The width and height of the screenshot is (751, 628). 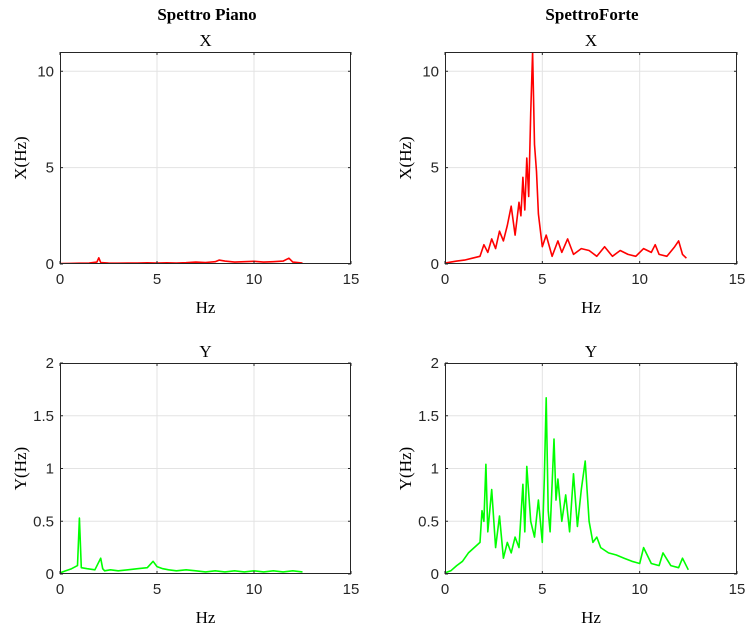 What do you see at coordinates (206, 14) in the screenshot?
I see `left-column-title: Spettro Piano` at bounding box center [206, 14].